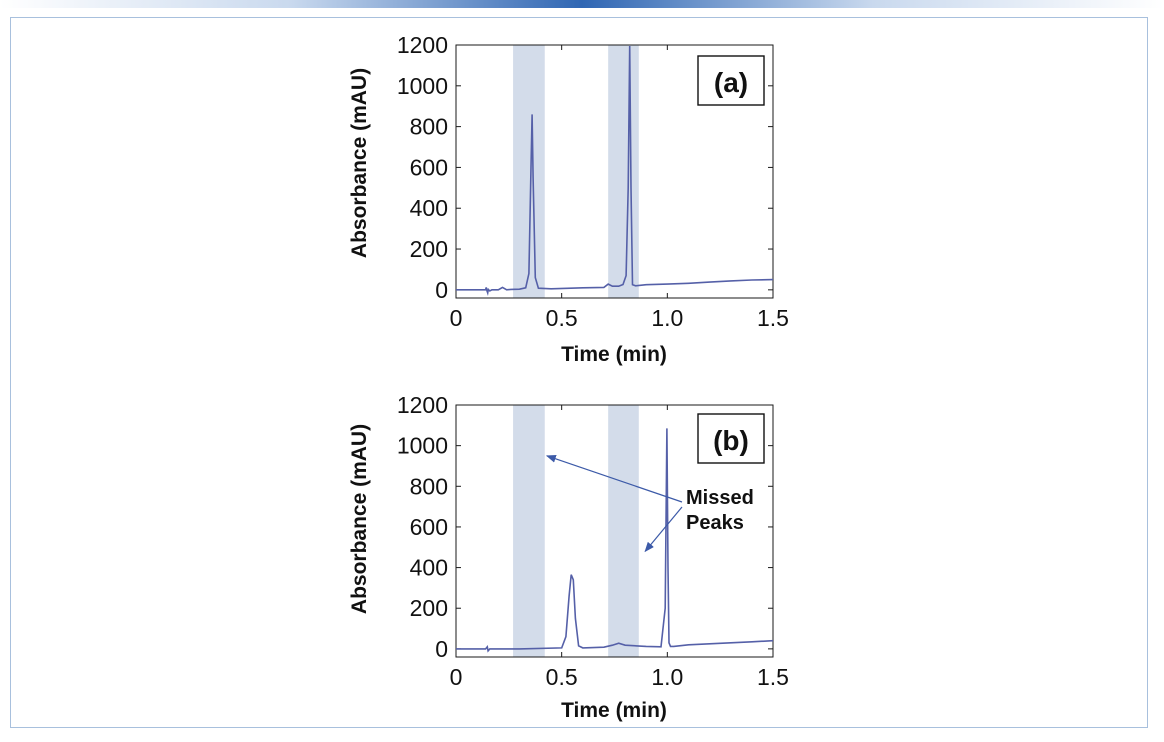 Image resolution: width=1164 pixels, height=742 pixels. I want to click on panel-label: (b), so click(731, 440).